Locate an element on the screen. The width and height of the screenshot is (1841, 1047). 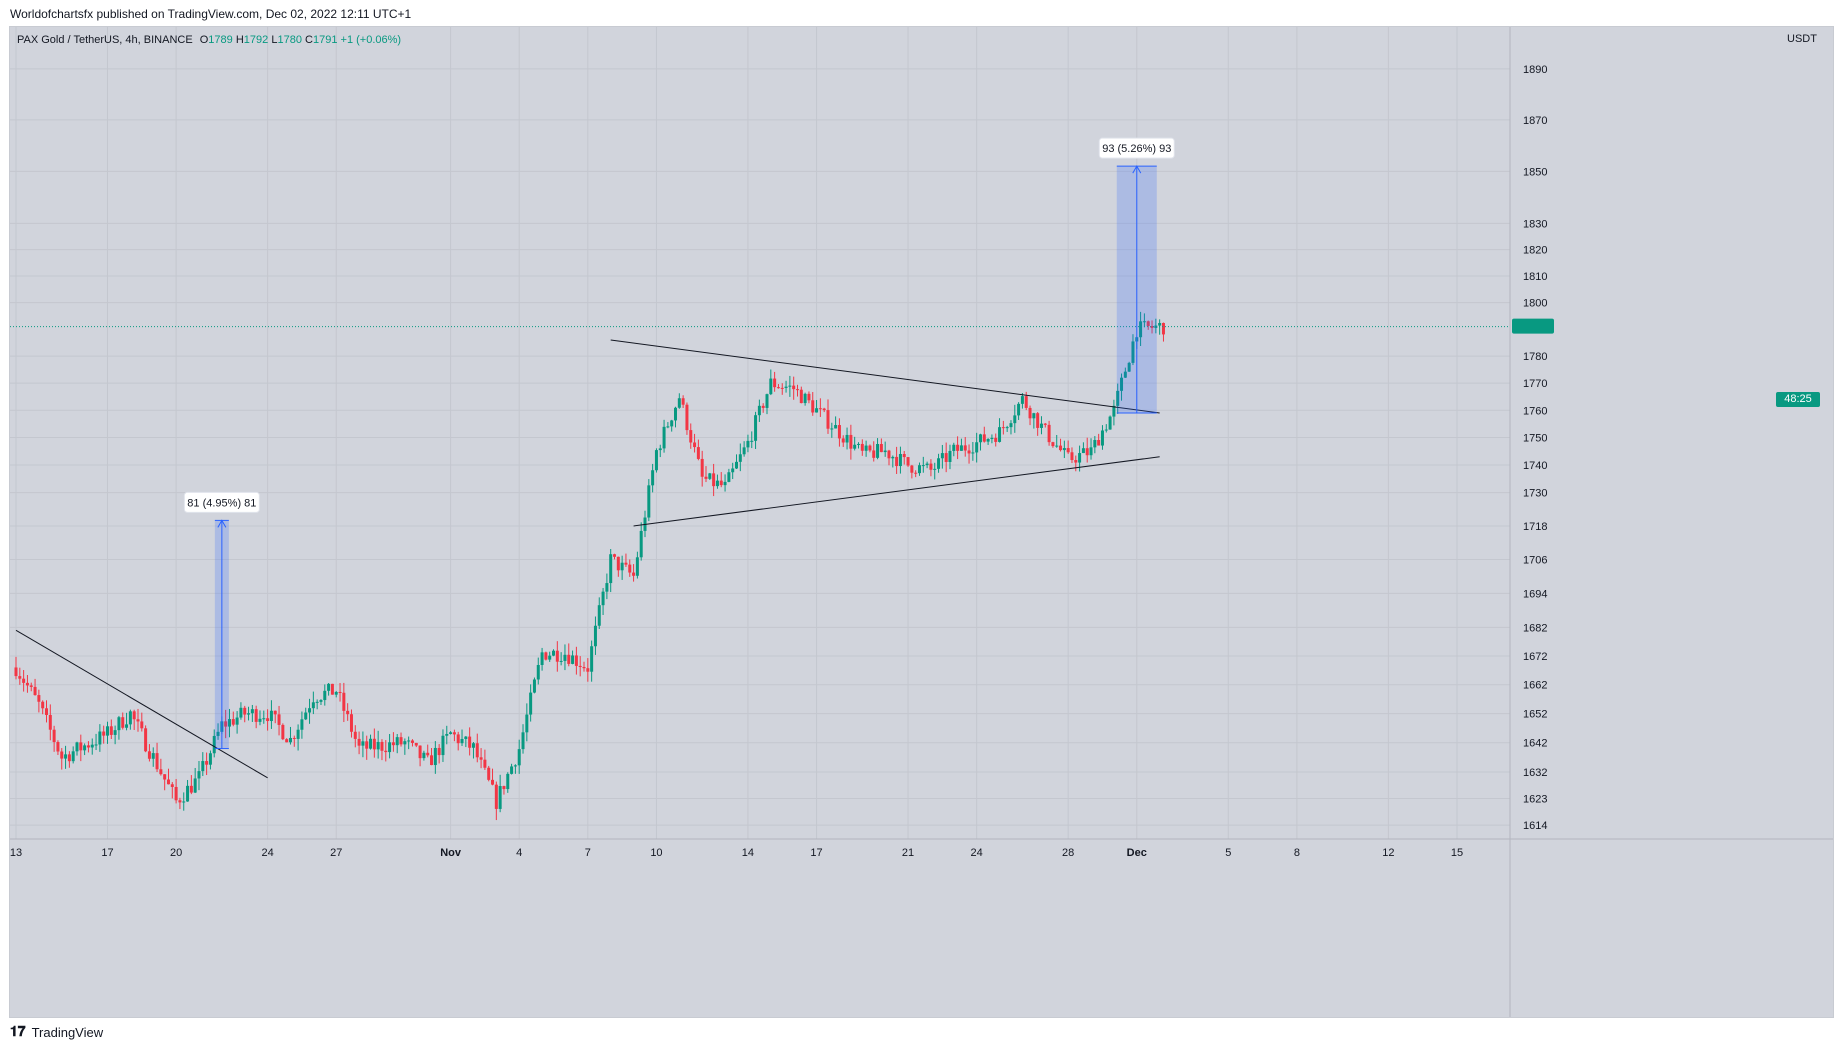
measure-label: 93 (5.26%) 93 is located at coordinates (1136, 149).